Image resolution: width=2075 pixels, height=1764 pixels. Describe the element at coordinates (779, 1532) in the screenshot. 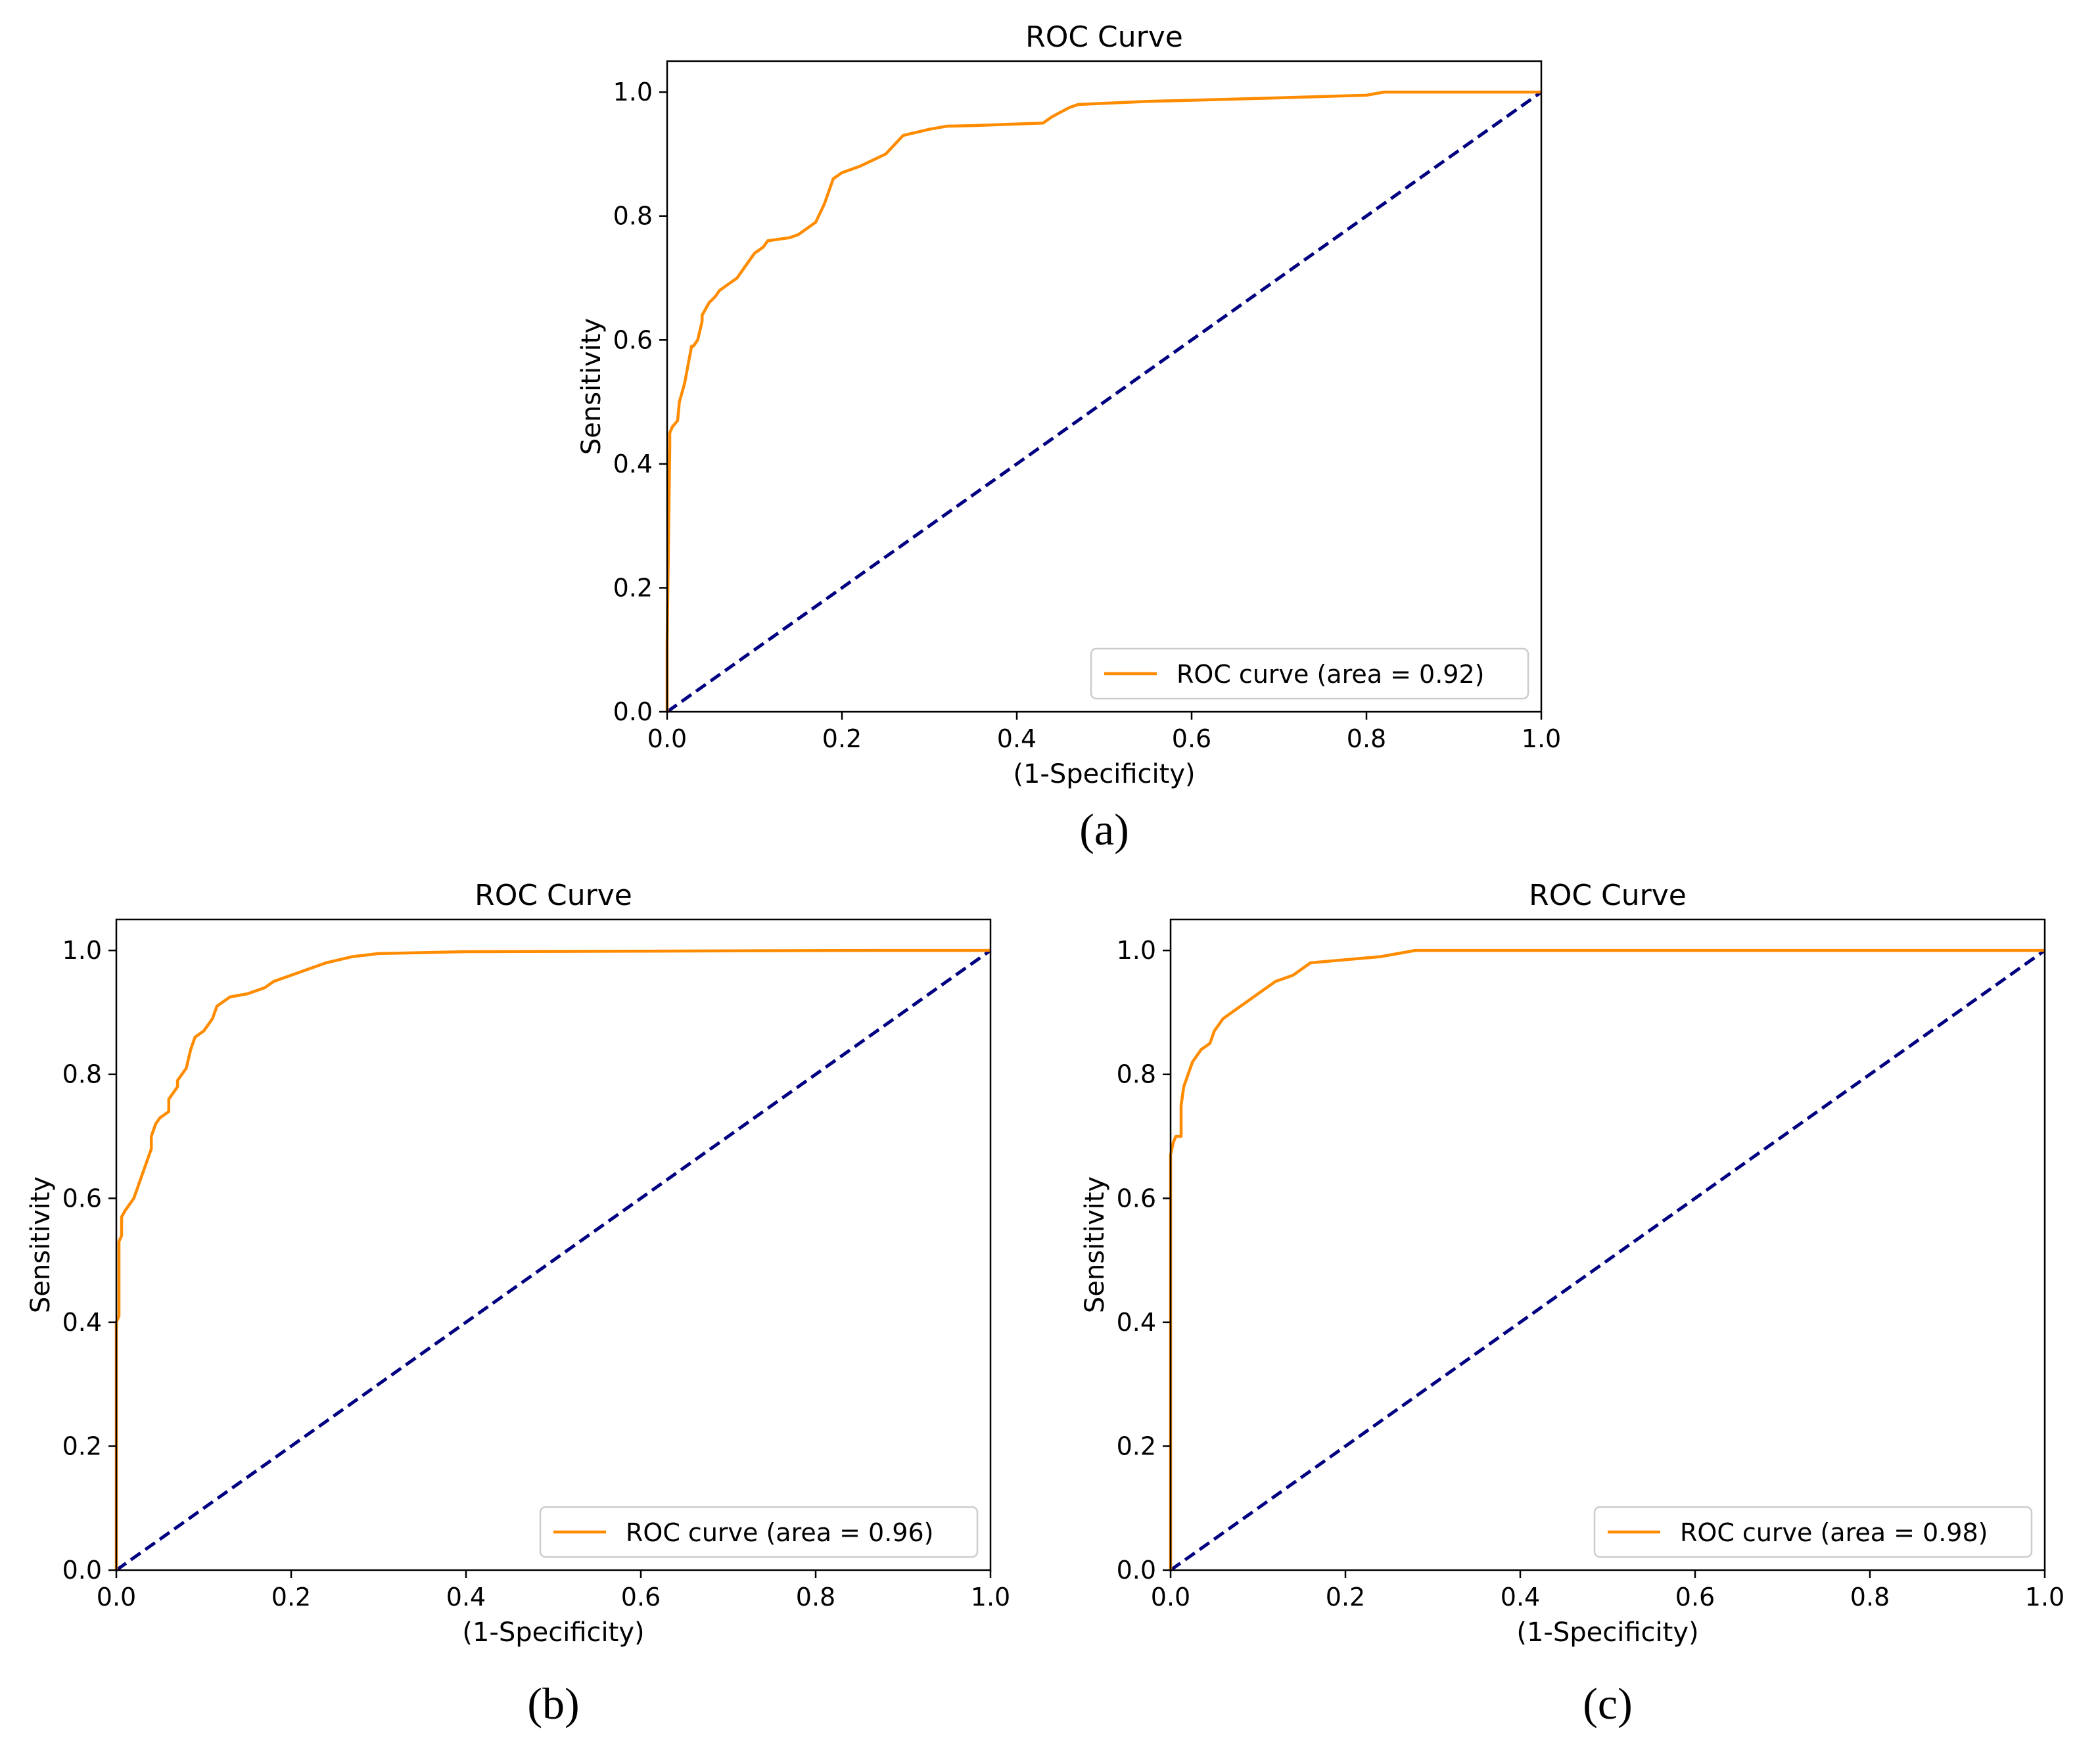

I see `legend-label: ROC curve (area = 0.96)` at that location.